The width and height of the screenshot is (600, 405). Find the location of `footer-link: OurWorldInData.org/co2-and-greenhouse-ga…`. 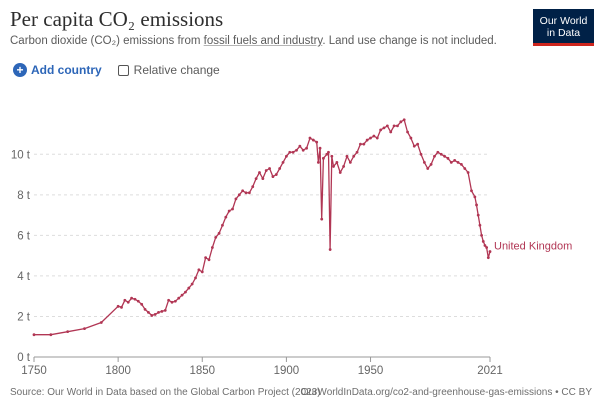

footer-link: OurWorldInData.org/co2-and-greenhouse-ga… is located at coordinates (446, 392).